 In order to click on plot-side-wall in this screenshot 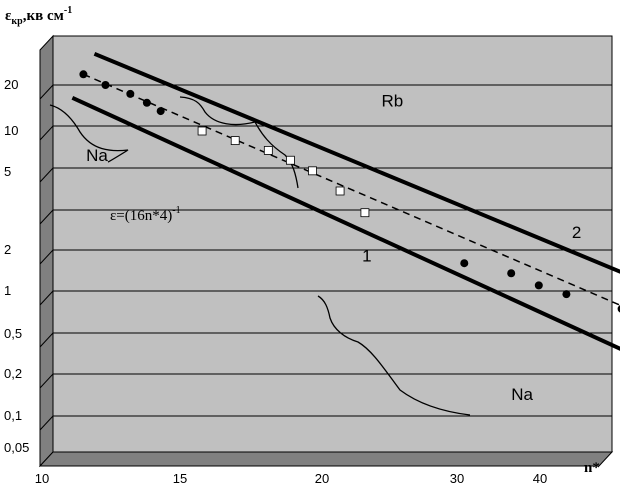, I will do `click(46, 251)`.